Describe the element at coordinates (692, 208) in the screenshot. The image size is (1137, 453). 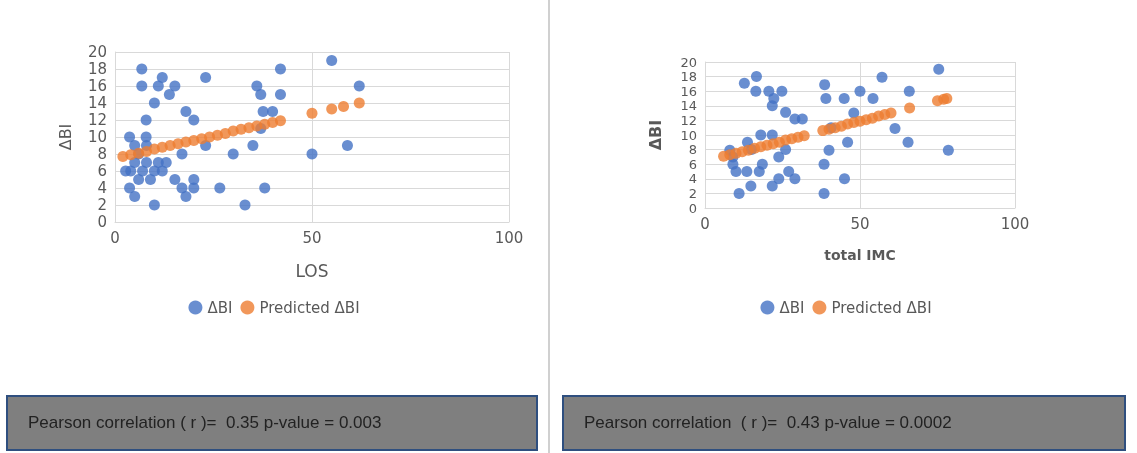
I see `y-tick-label: 0` at that location.